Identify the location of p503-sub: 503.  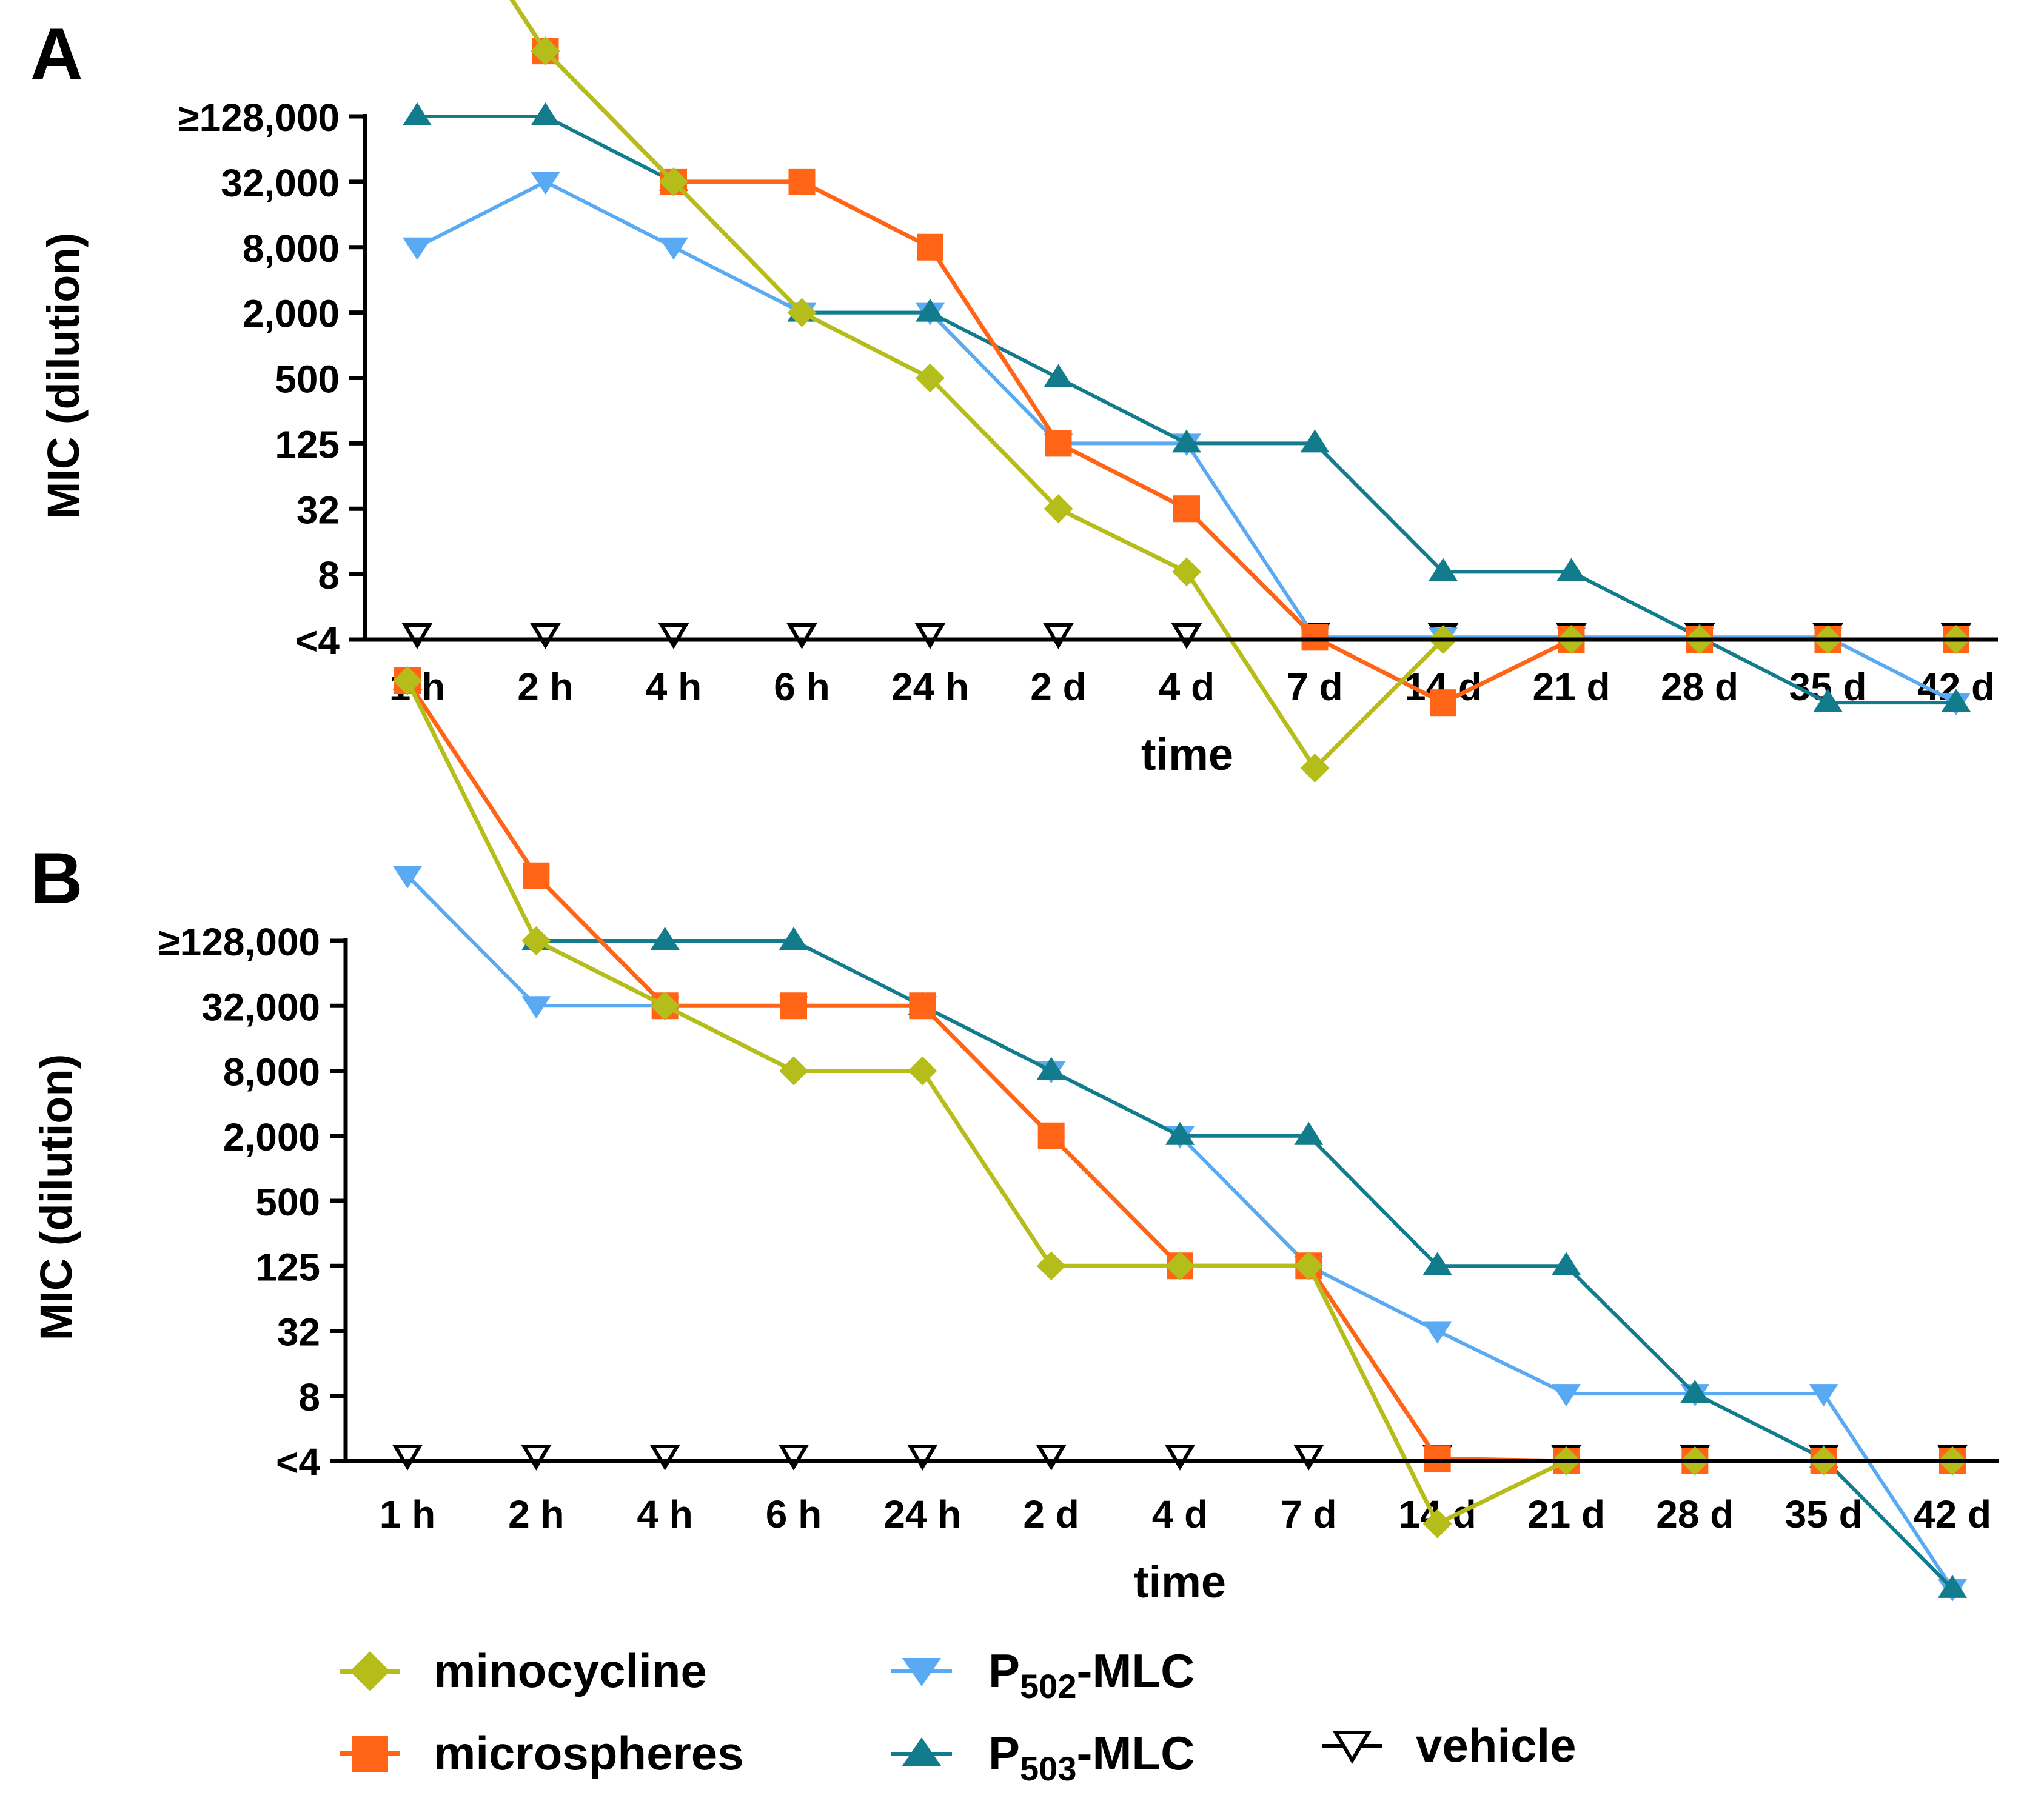
(1048, 1769).